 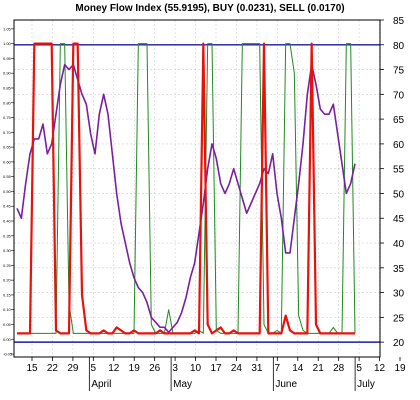 I want to click on right-tick-label: 55, so click(x=399, y=170).